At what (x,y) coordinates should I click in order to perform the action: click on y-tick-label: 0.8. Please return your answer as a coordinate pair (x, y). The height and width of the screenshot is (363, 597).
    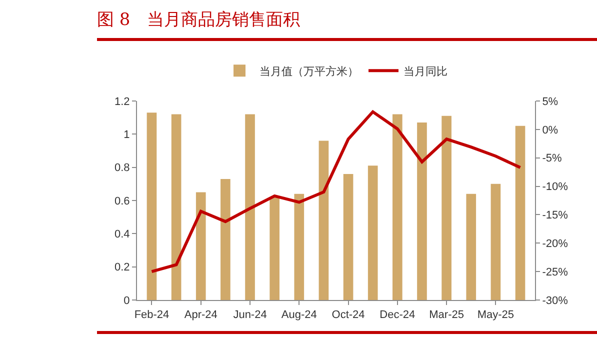
    Looking at the image, I should click on (122, 168).